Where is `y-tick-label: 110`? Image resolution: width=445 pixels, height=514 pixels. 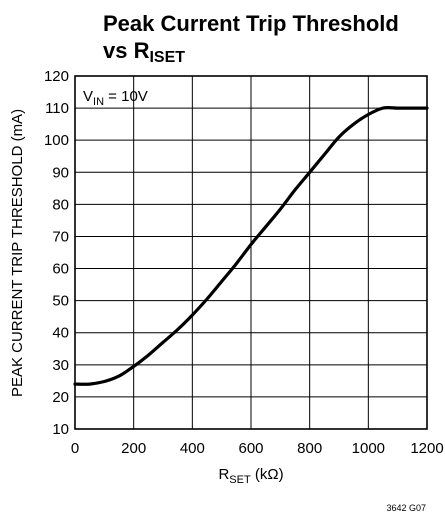 y-tick-label: 110 is located at coordinates (57, 108).